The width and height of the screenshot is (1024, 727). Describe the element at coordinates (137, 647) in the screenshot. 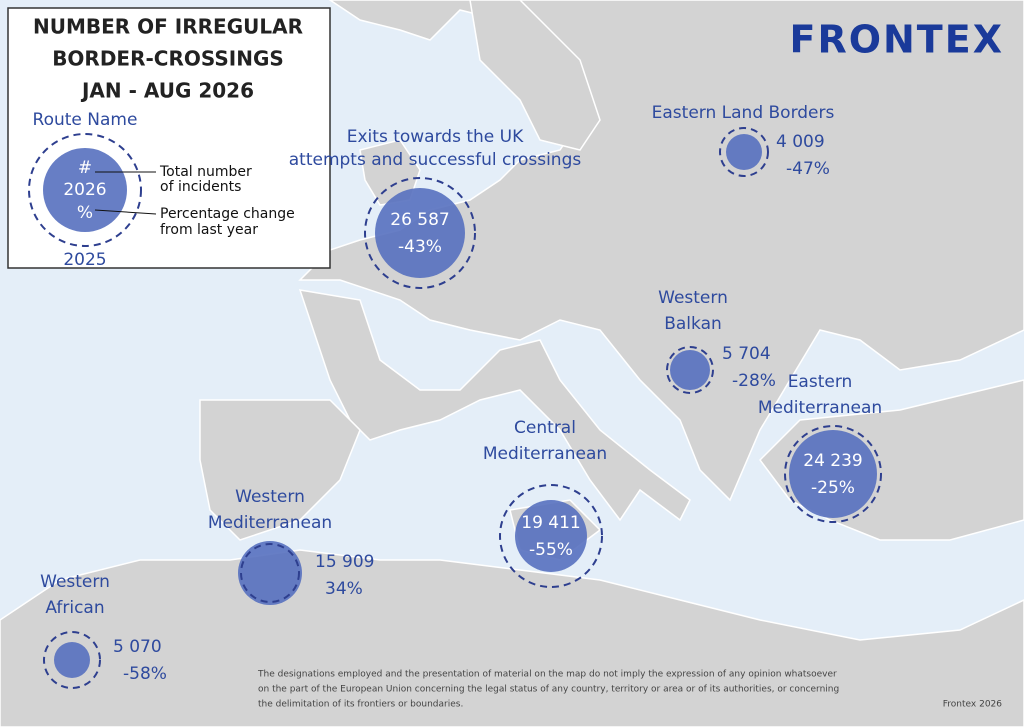

I see `route-count: 5 070` at that location.